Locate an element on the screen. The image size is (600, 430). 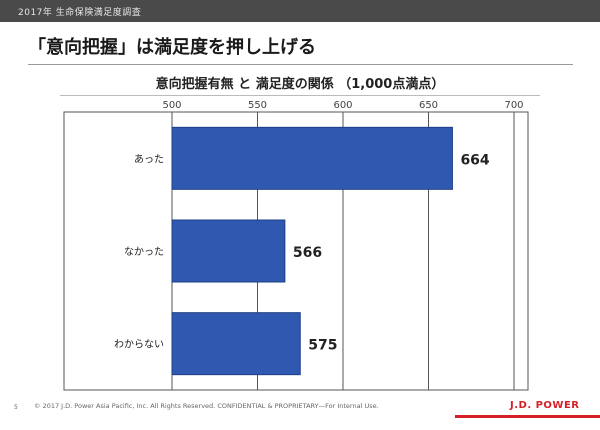
chart-title: 意向把握有無 と 満足度の関係 （1,000点満点） is located at coordinates (300, 84).